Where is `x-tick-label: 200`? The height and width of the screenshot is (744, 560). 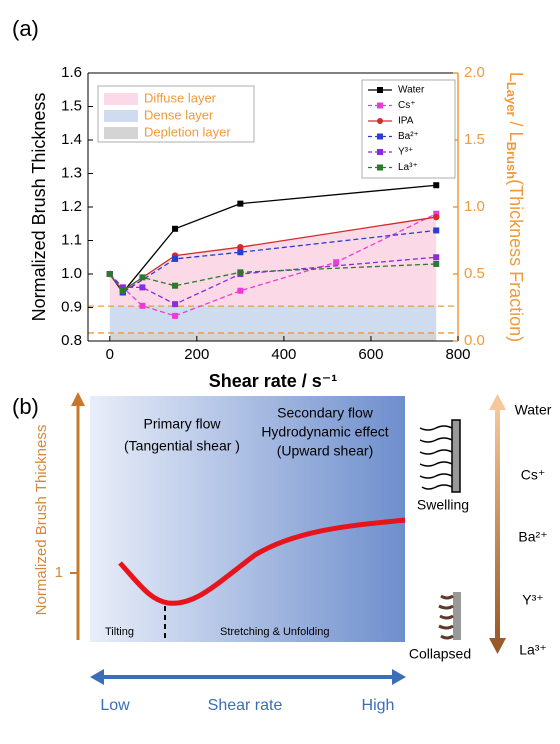 x-tick-label: 200 is located at coordinates (196, 354).